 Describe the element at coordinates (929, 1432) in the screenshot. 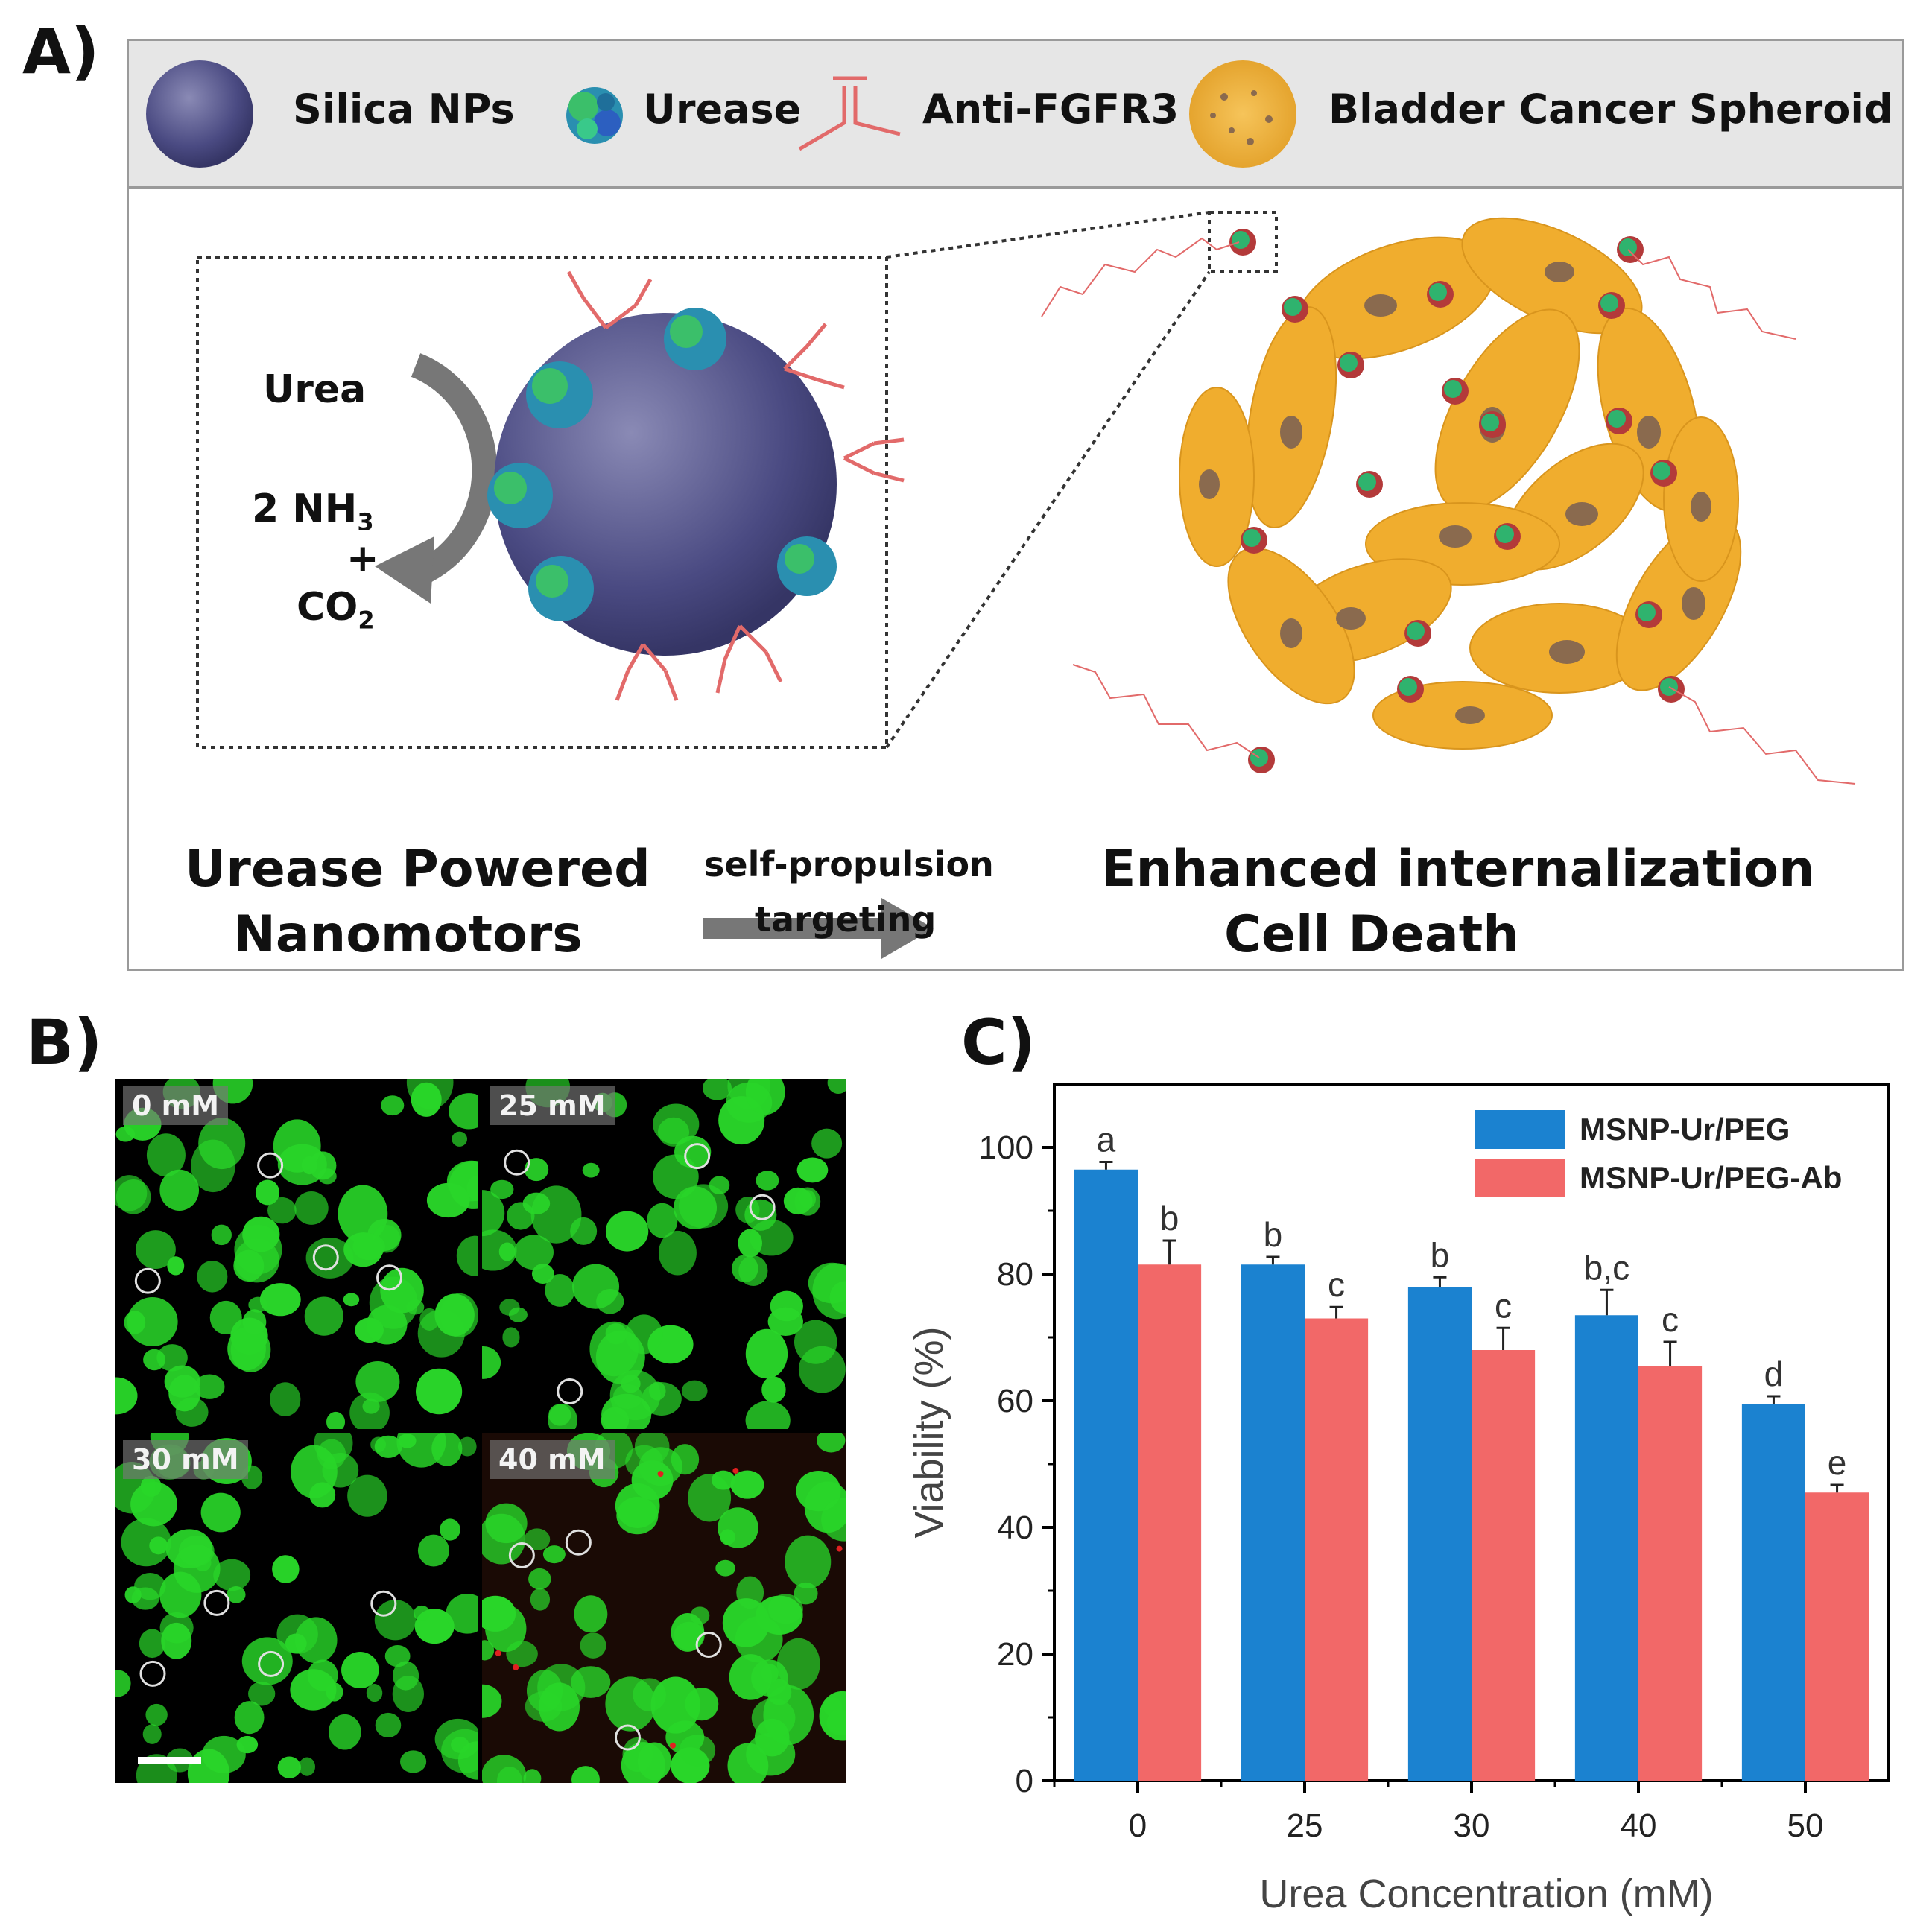

I see `y-axis-label: Viability (%)` at that location.